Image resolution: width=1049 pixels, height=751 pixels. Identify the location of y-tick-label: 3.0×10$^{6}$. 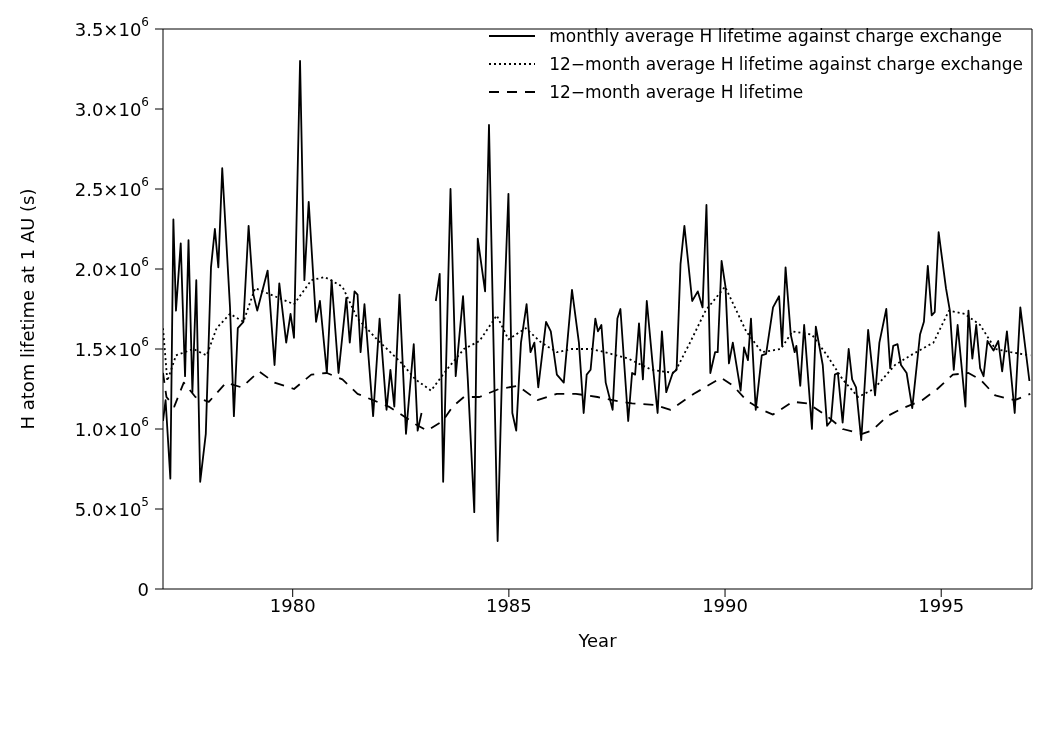
(111, 107).